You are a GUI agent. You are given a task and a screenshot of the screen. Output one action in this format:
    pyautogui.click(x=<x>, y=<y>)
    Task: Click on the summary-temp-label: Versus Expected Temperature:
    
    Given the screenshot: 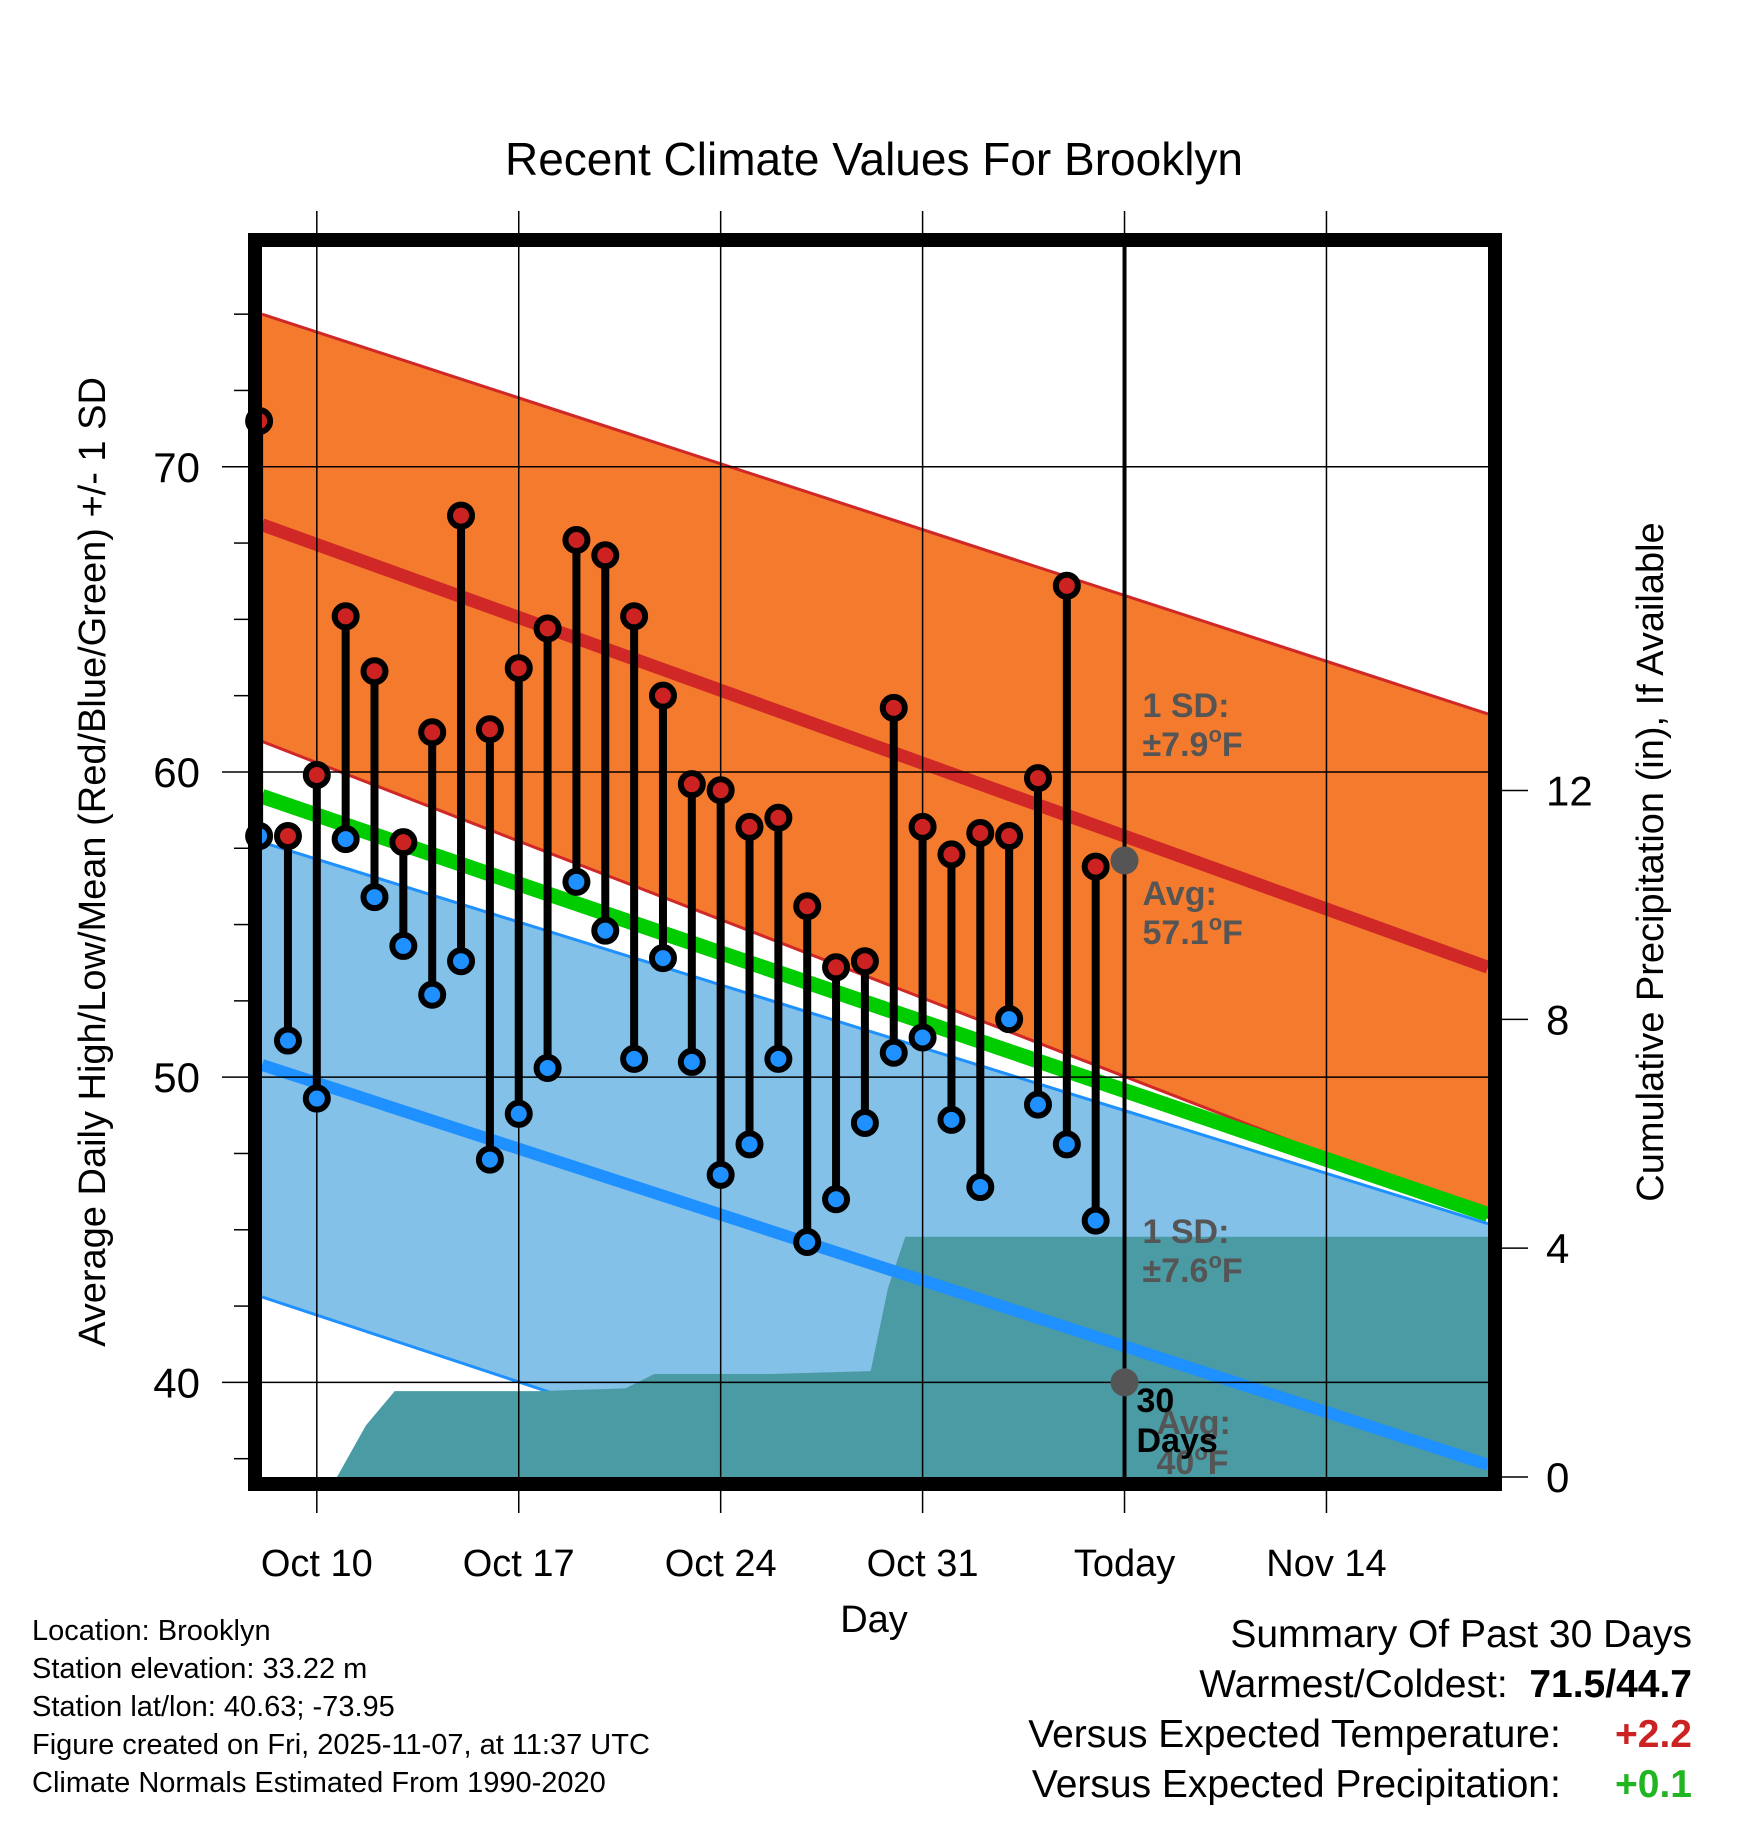 What is the action you would take?
    pyautogui.click(x=1294, y=1734)
    